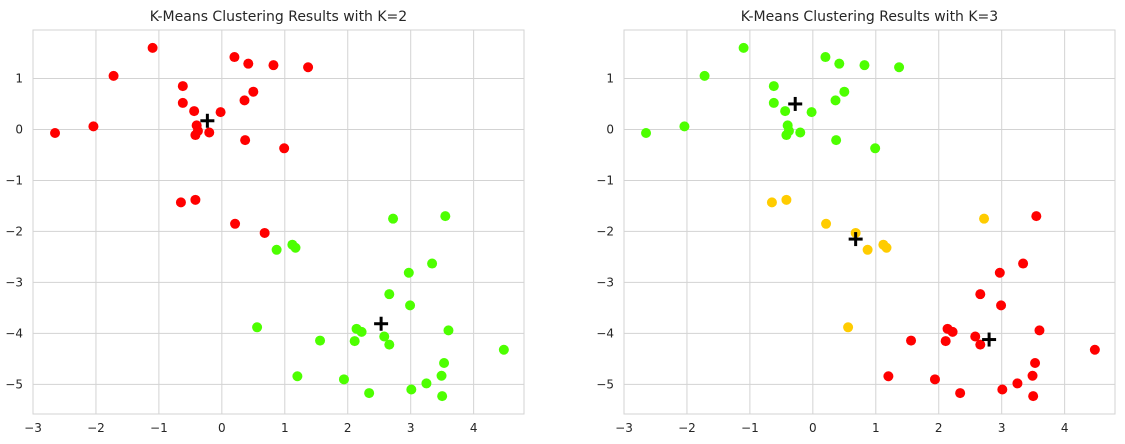  Describe the element at coordinates (19, 78) in the screenshot. I see `y-tick-label: 1` at that location.